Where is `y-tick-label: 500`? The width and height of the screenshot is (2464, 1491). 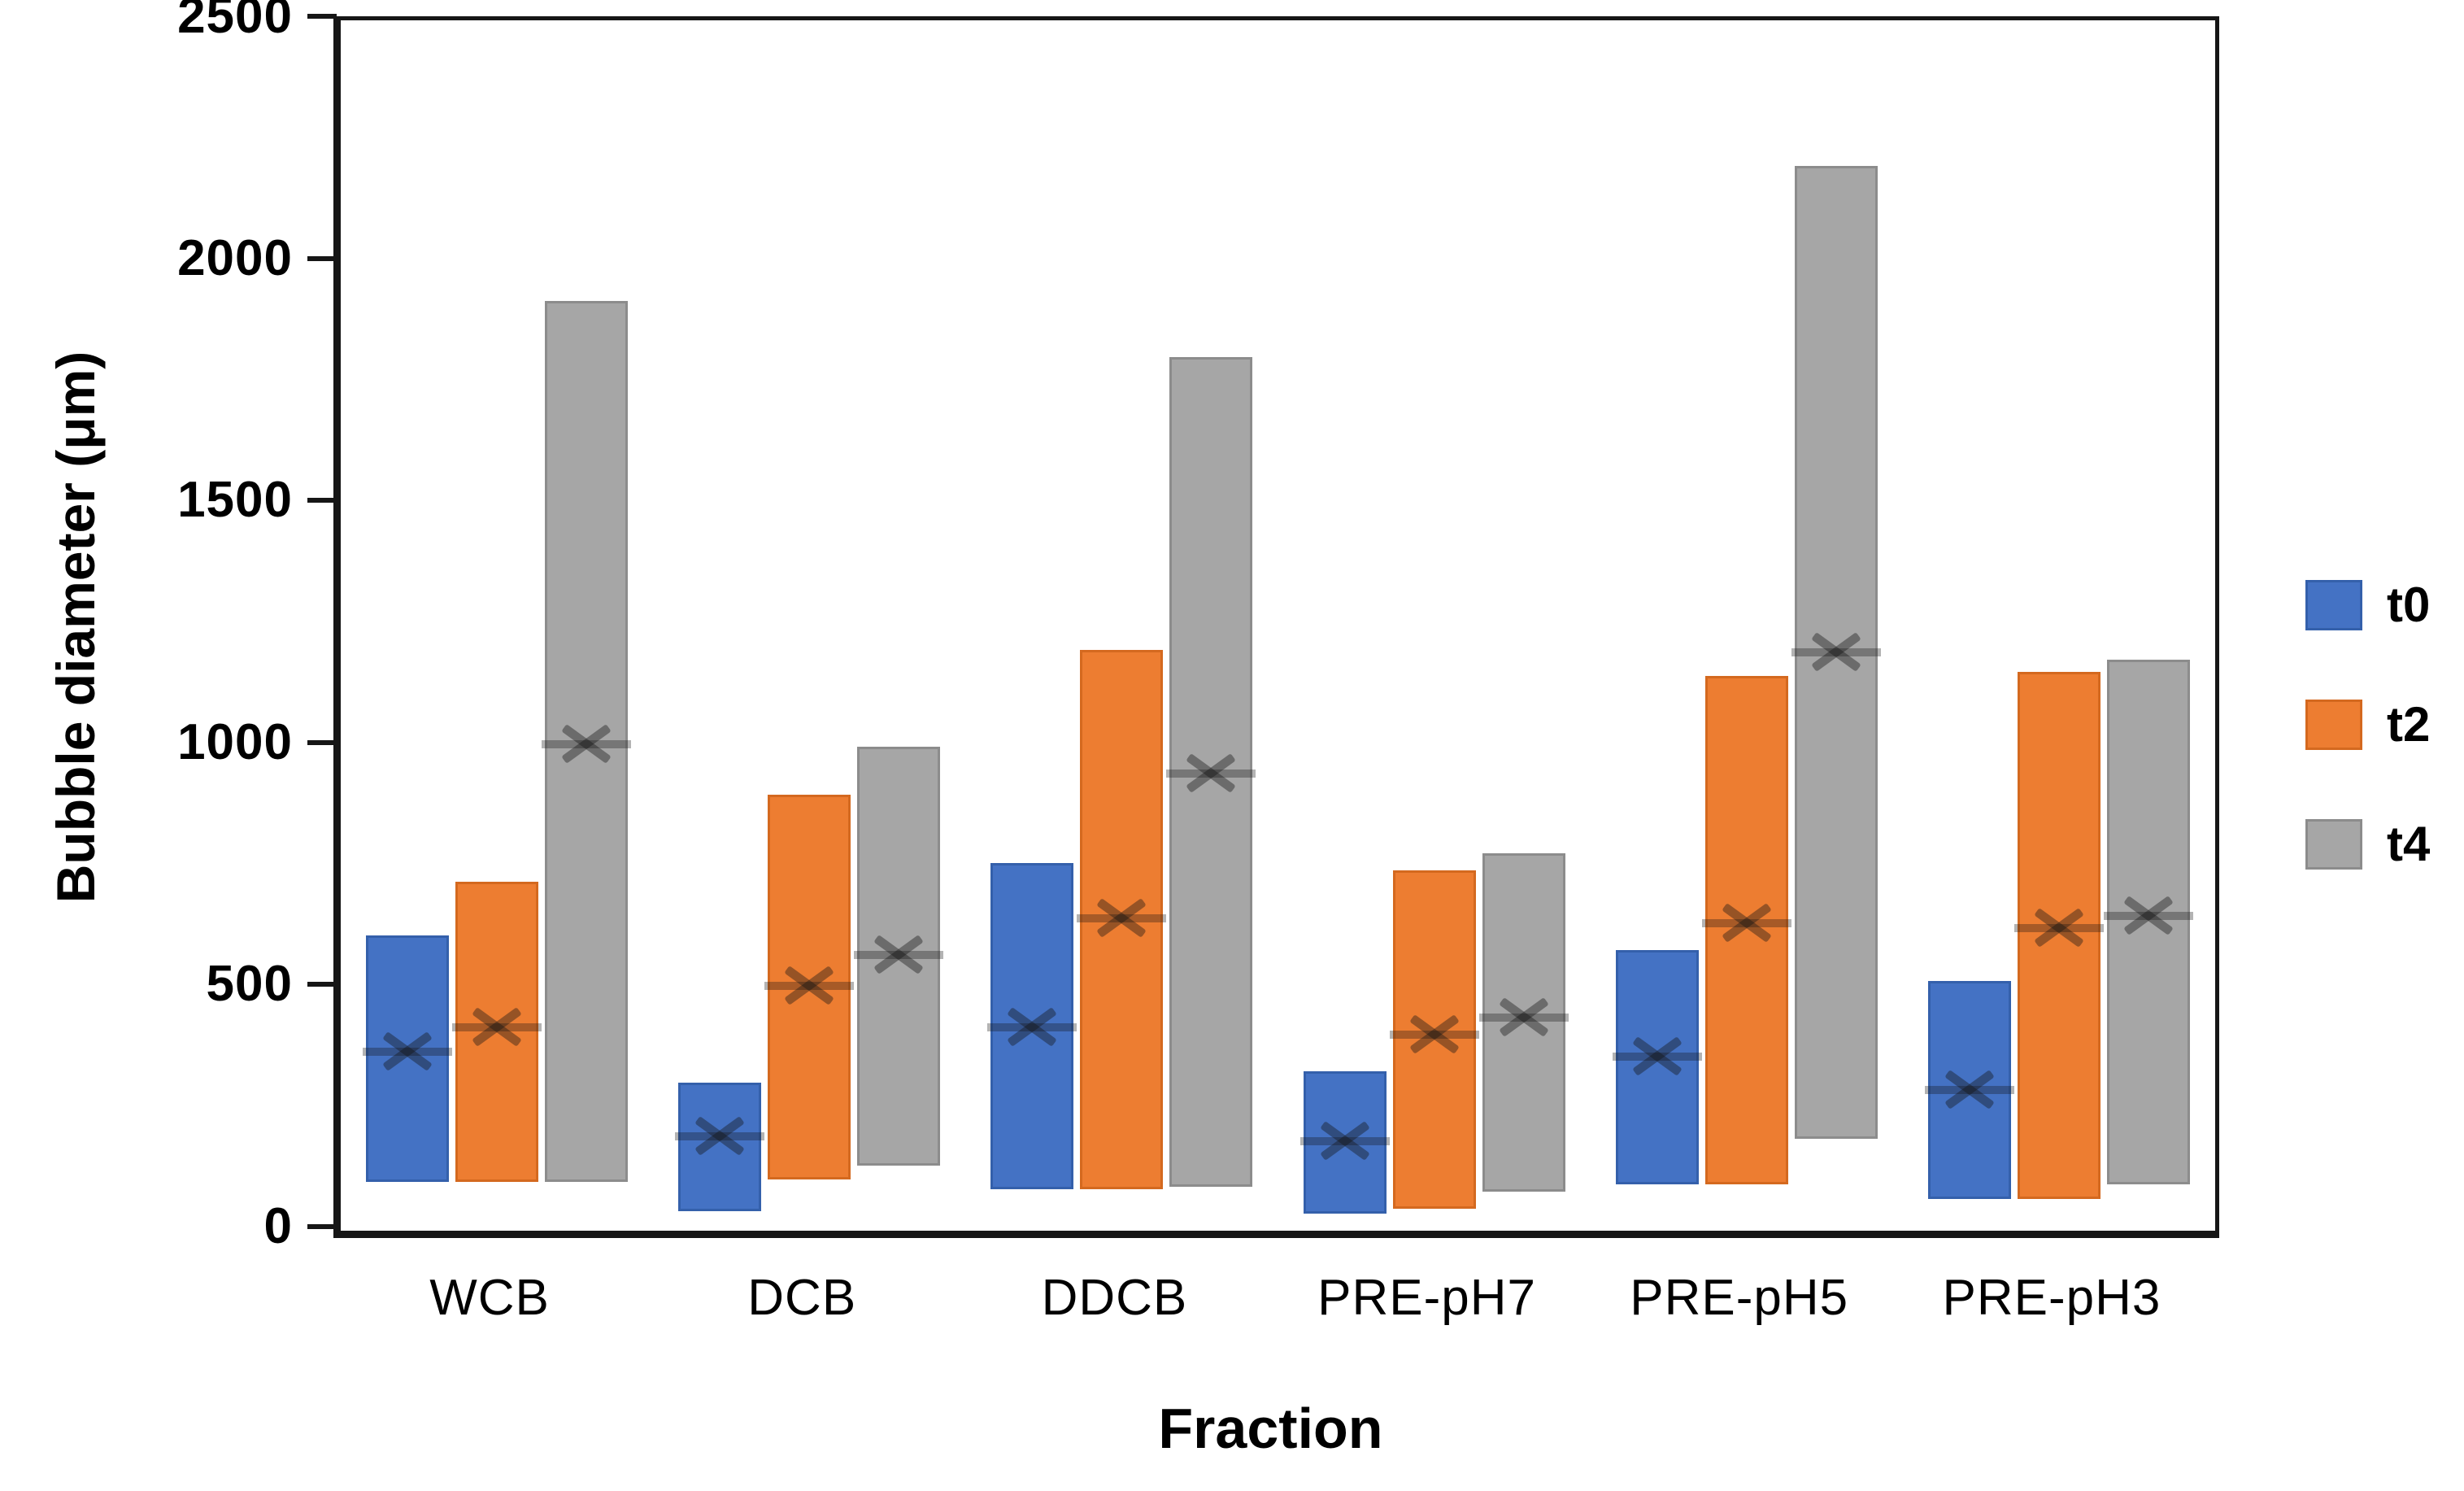 y-tick-label: 500 is located at coordinates (249, 984).